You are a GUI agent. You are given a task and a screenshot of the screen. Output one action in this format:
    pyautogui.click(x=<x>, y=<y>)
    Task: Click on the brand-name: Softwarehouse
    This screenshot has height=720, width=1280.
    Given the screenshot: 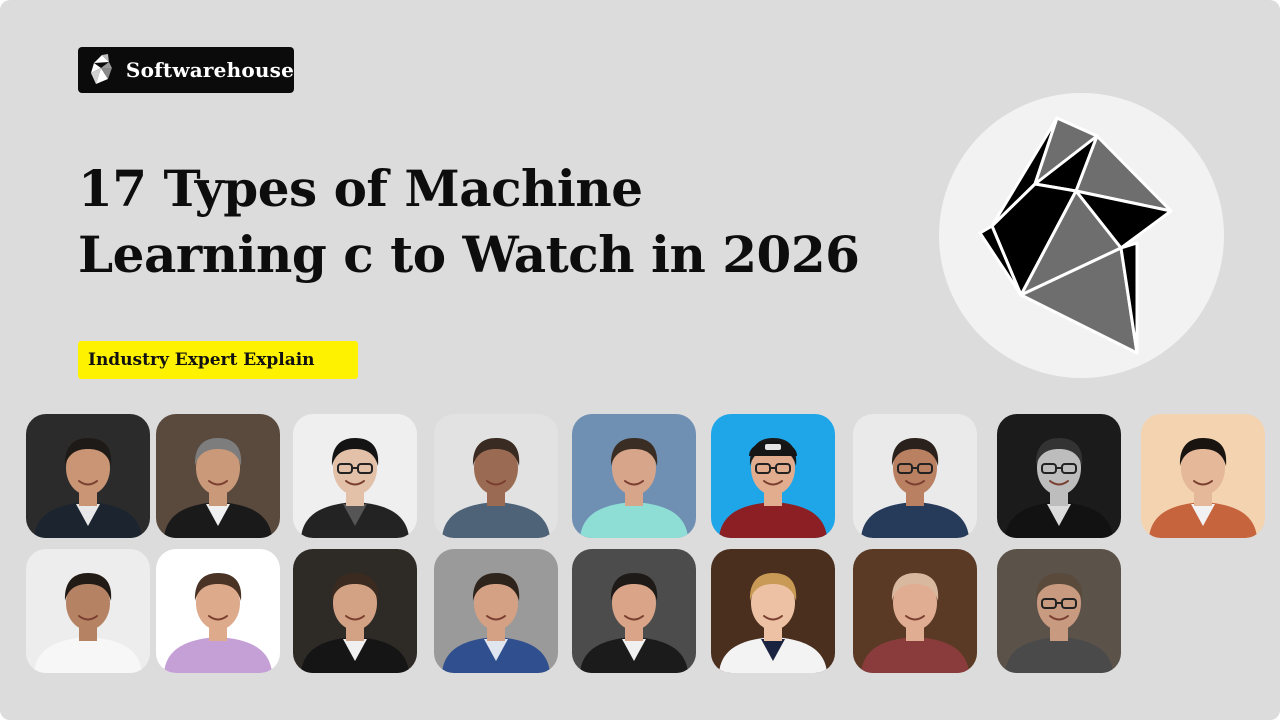 What is the action you would take?
    pyautogui.click(x=209, y=70)
    